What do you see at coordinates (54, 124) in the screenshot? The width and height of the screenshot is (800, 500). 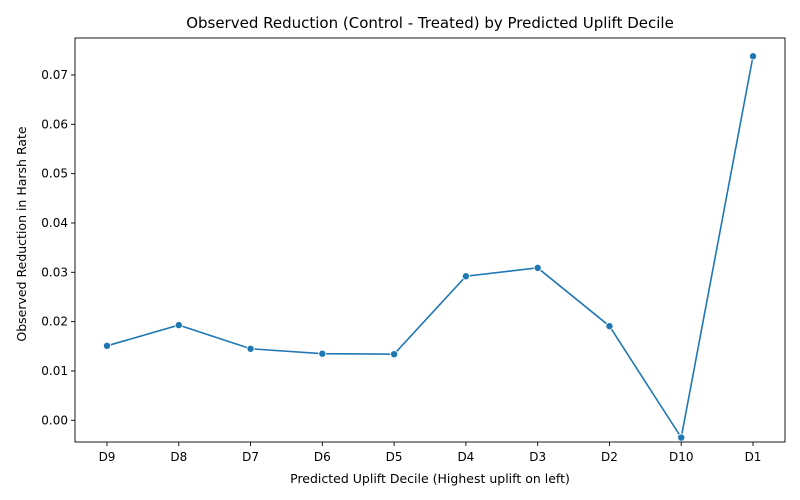 I see `y-tick-label: 0.06` at bounding box center [54, 124].